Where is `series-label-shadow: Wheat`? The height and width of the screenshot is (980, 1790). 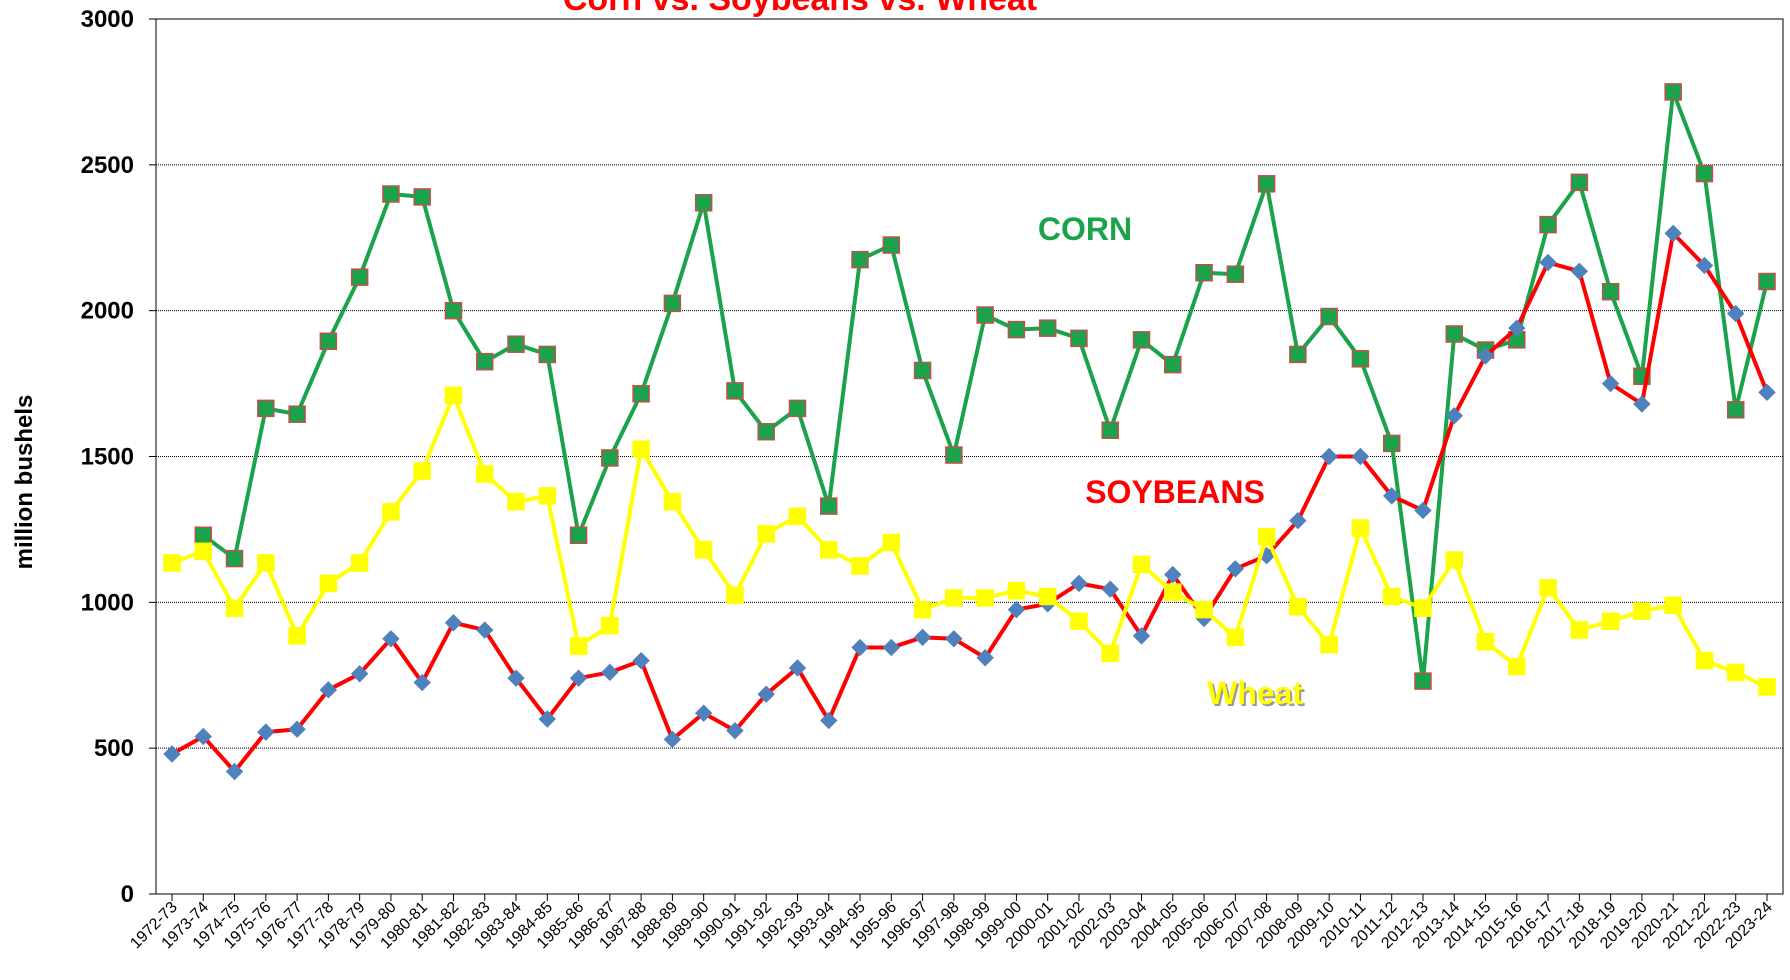 series-label-shadow: Wheat is located at coordinates (1257, 695).